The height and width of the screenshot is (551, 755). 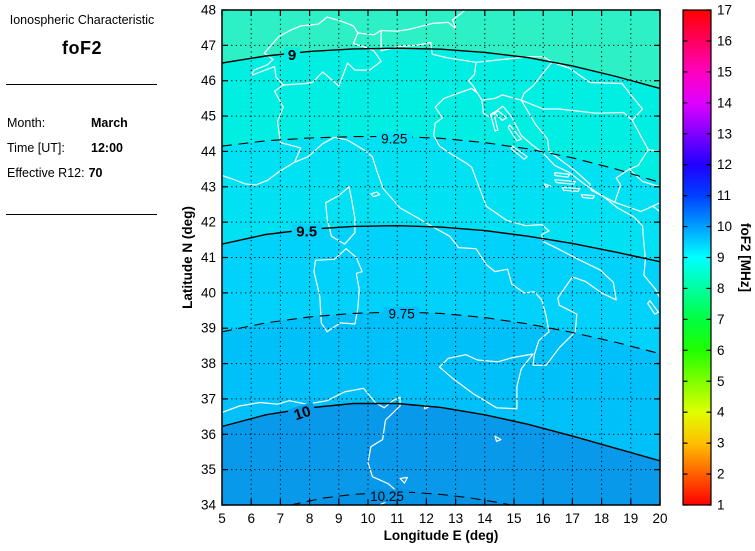 I want to click on colorbar, so click(x=697, y=257).